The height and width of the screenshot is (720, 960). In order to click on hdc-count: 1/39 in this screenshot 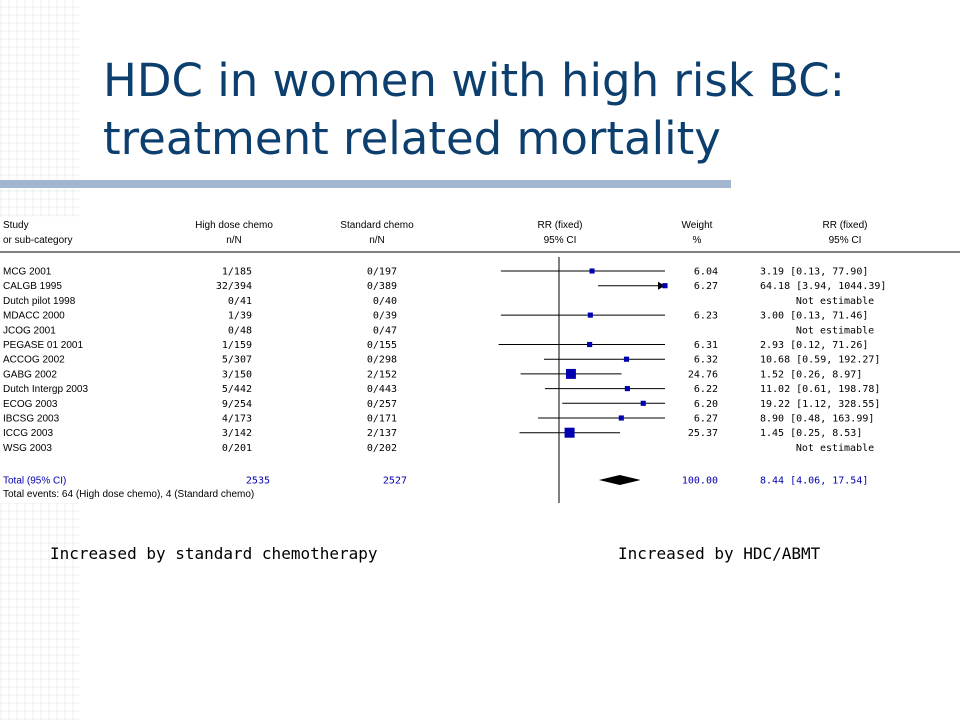, I will do `click(240, 316)`.